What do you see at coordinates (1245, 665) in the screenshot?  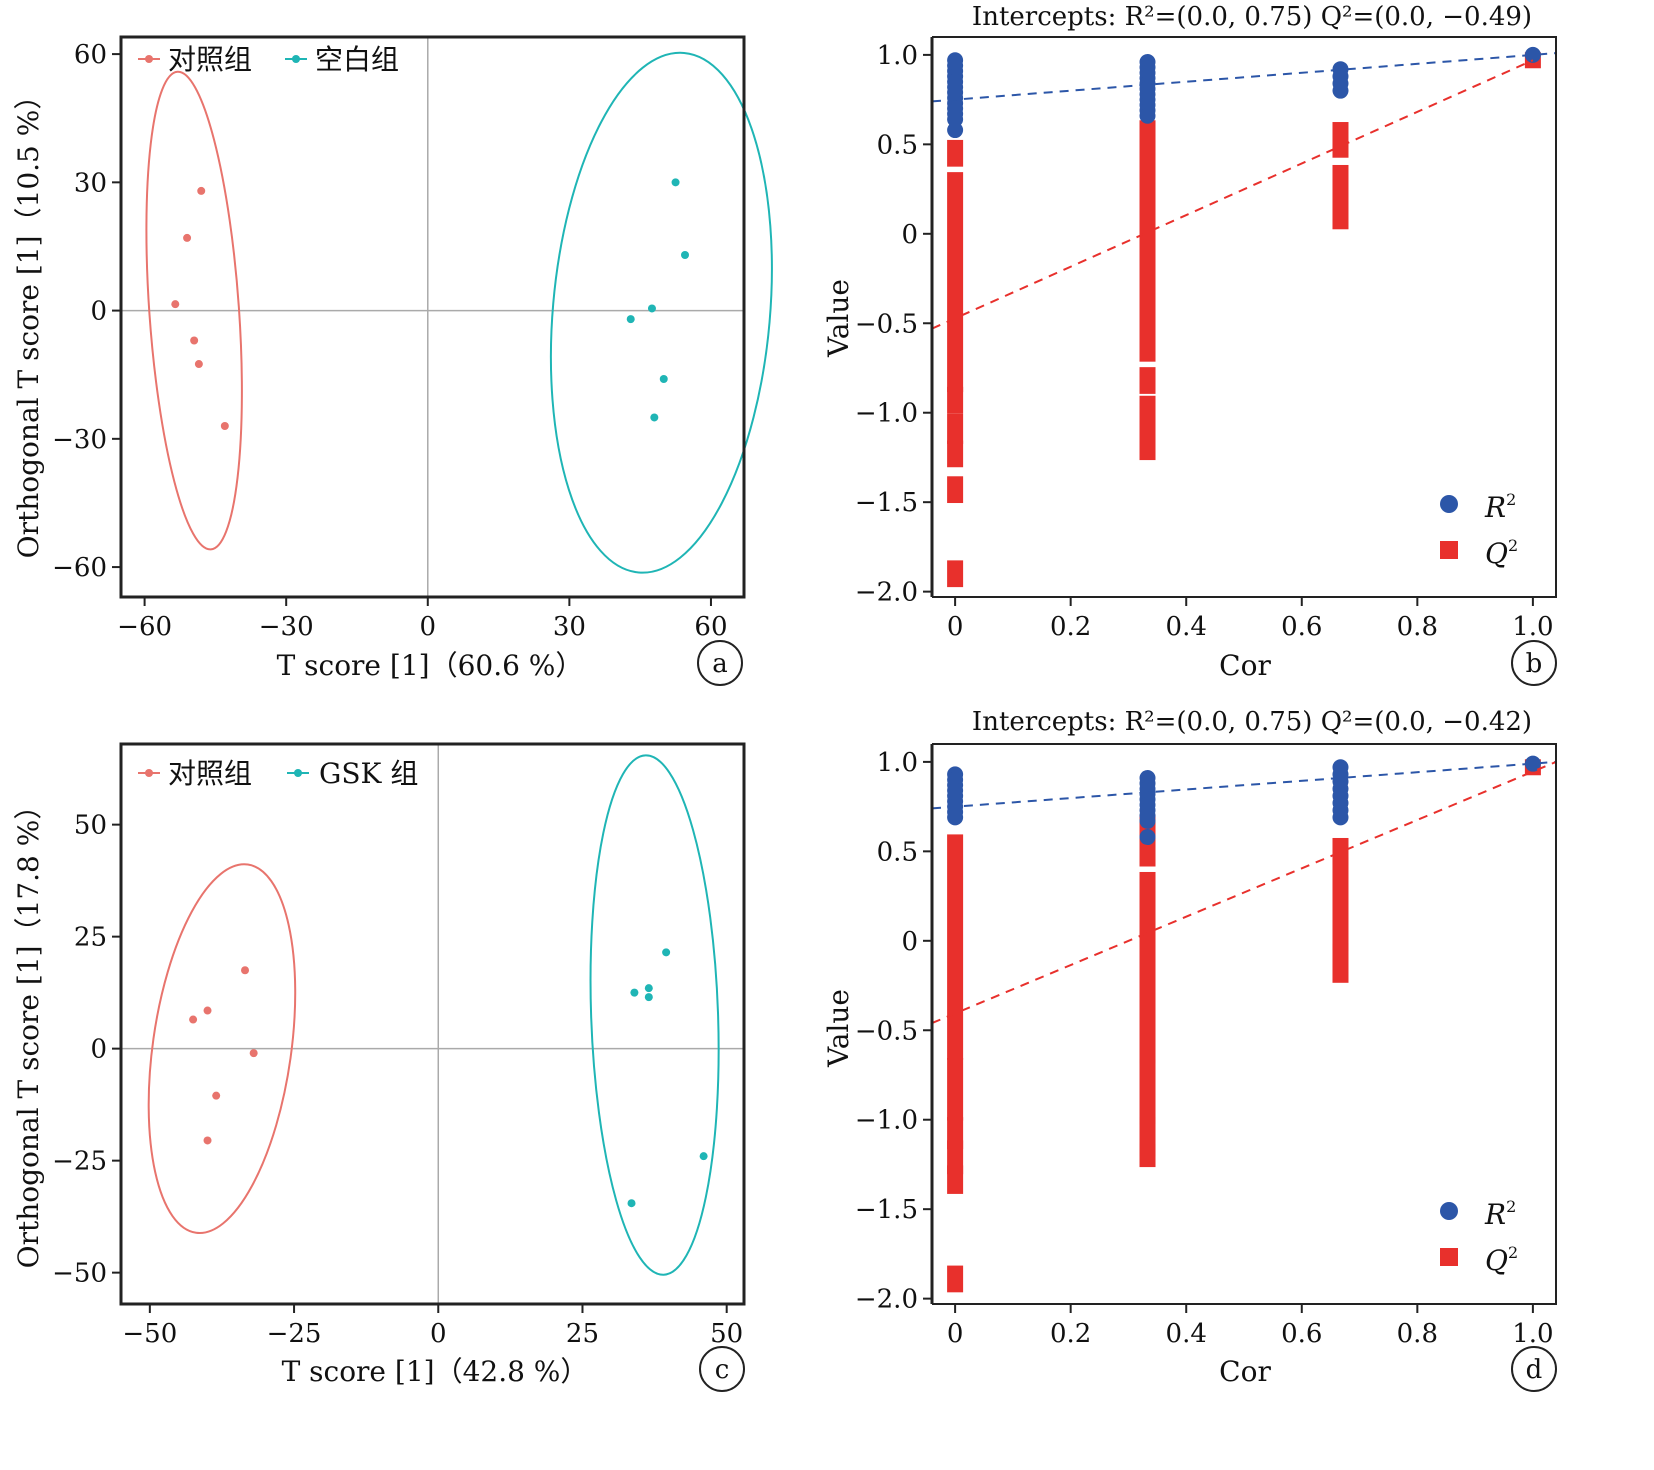 I see `panel-b-x-axis-label: Cor` at bounding box center [1245, 665].